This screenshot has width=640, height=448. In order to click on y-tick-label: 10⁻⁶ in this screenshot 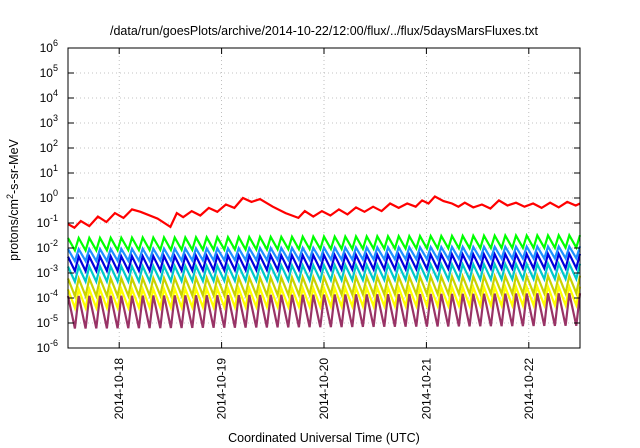, I will do `click(47, 346)`.